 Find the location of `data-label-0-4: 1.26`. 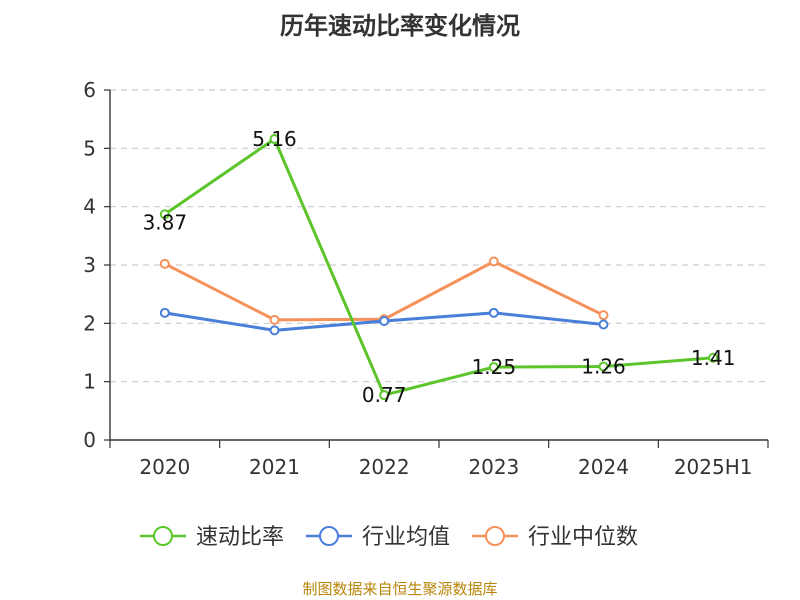

data-label-0-4: 1.26 is located at coordinates (603, 367).